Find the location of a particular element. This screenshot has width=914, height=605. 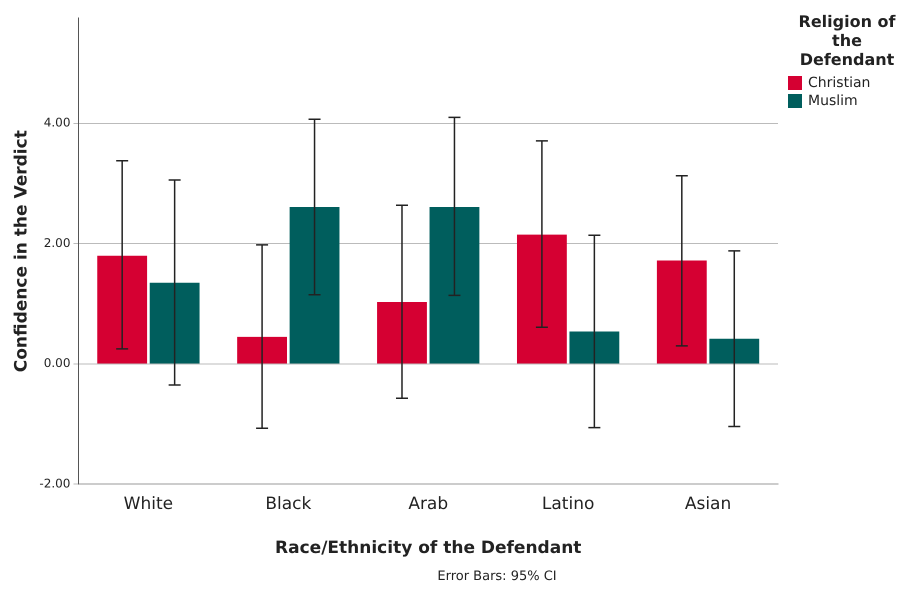

x-tick-label: Black is located at coordinates (288, 504).